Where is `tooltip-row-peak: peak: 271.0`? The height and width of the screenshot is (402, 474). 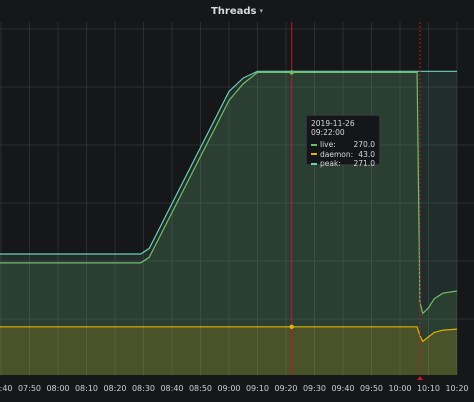 tooltip-row-peak: peak: 271.0 is located at coordinates (343, 164).